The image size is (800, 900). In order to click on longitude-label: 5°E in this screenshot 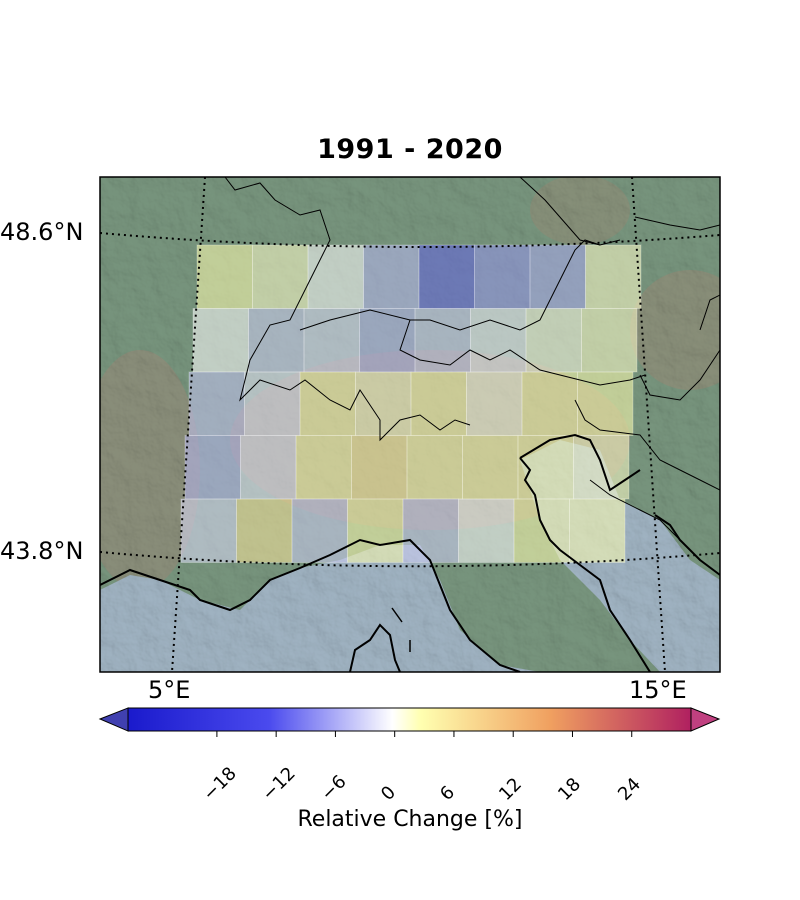, I will do `click(169, 690)`.